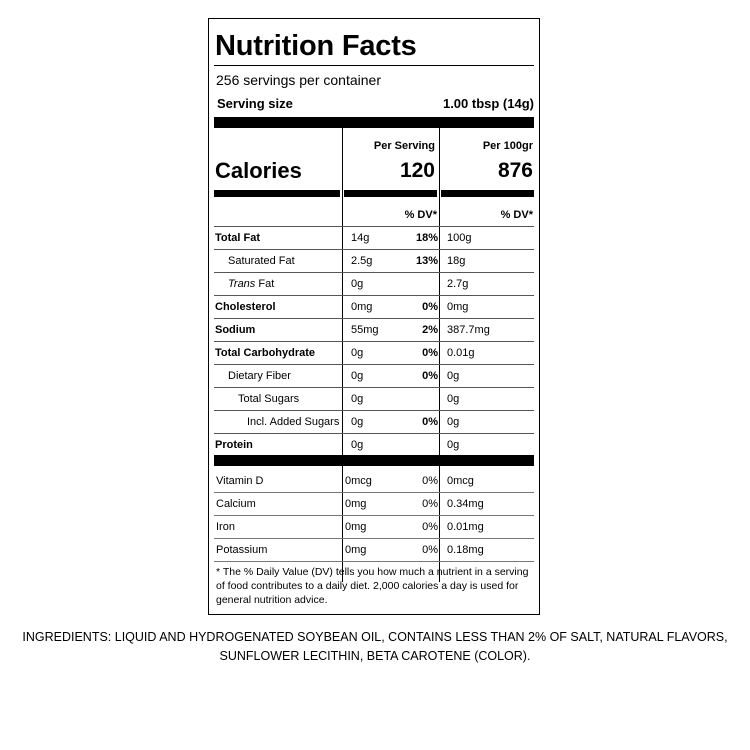 The image size is (750, 750). I want to click on per-serving-header: Per Serving, so click(404, 146).